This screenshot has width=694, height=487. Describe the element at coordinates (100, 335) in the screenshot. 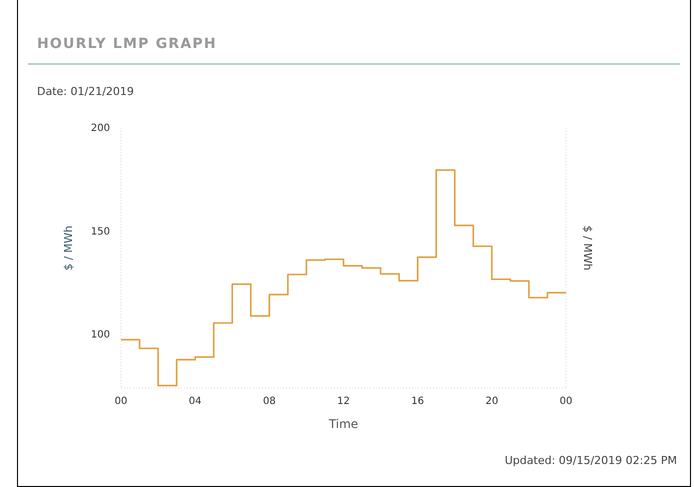

I see `y-tick-label: 100` at that location.